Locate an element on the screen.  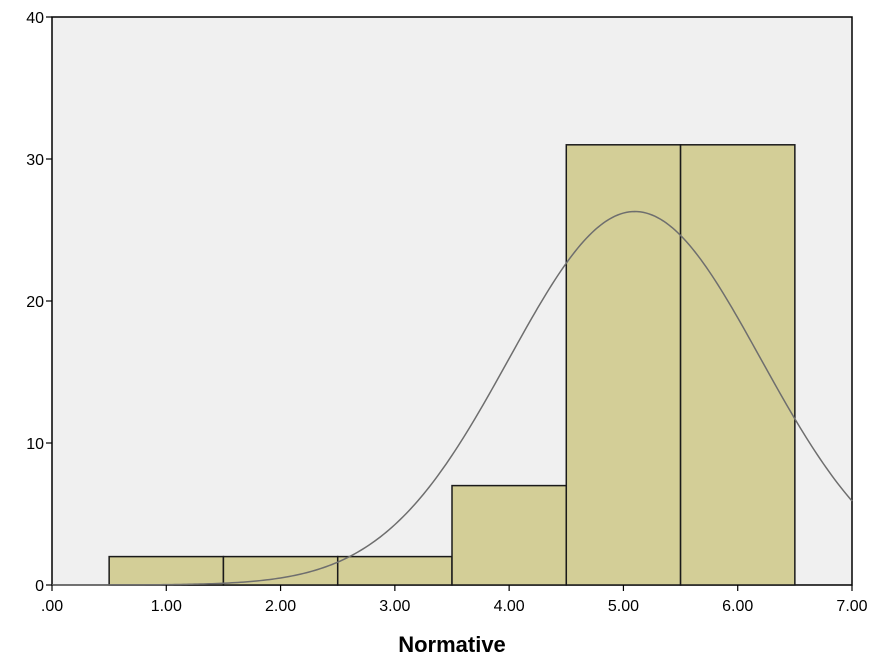
x-axis-title: Normative is located at coordinates (452, 644).